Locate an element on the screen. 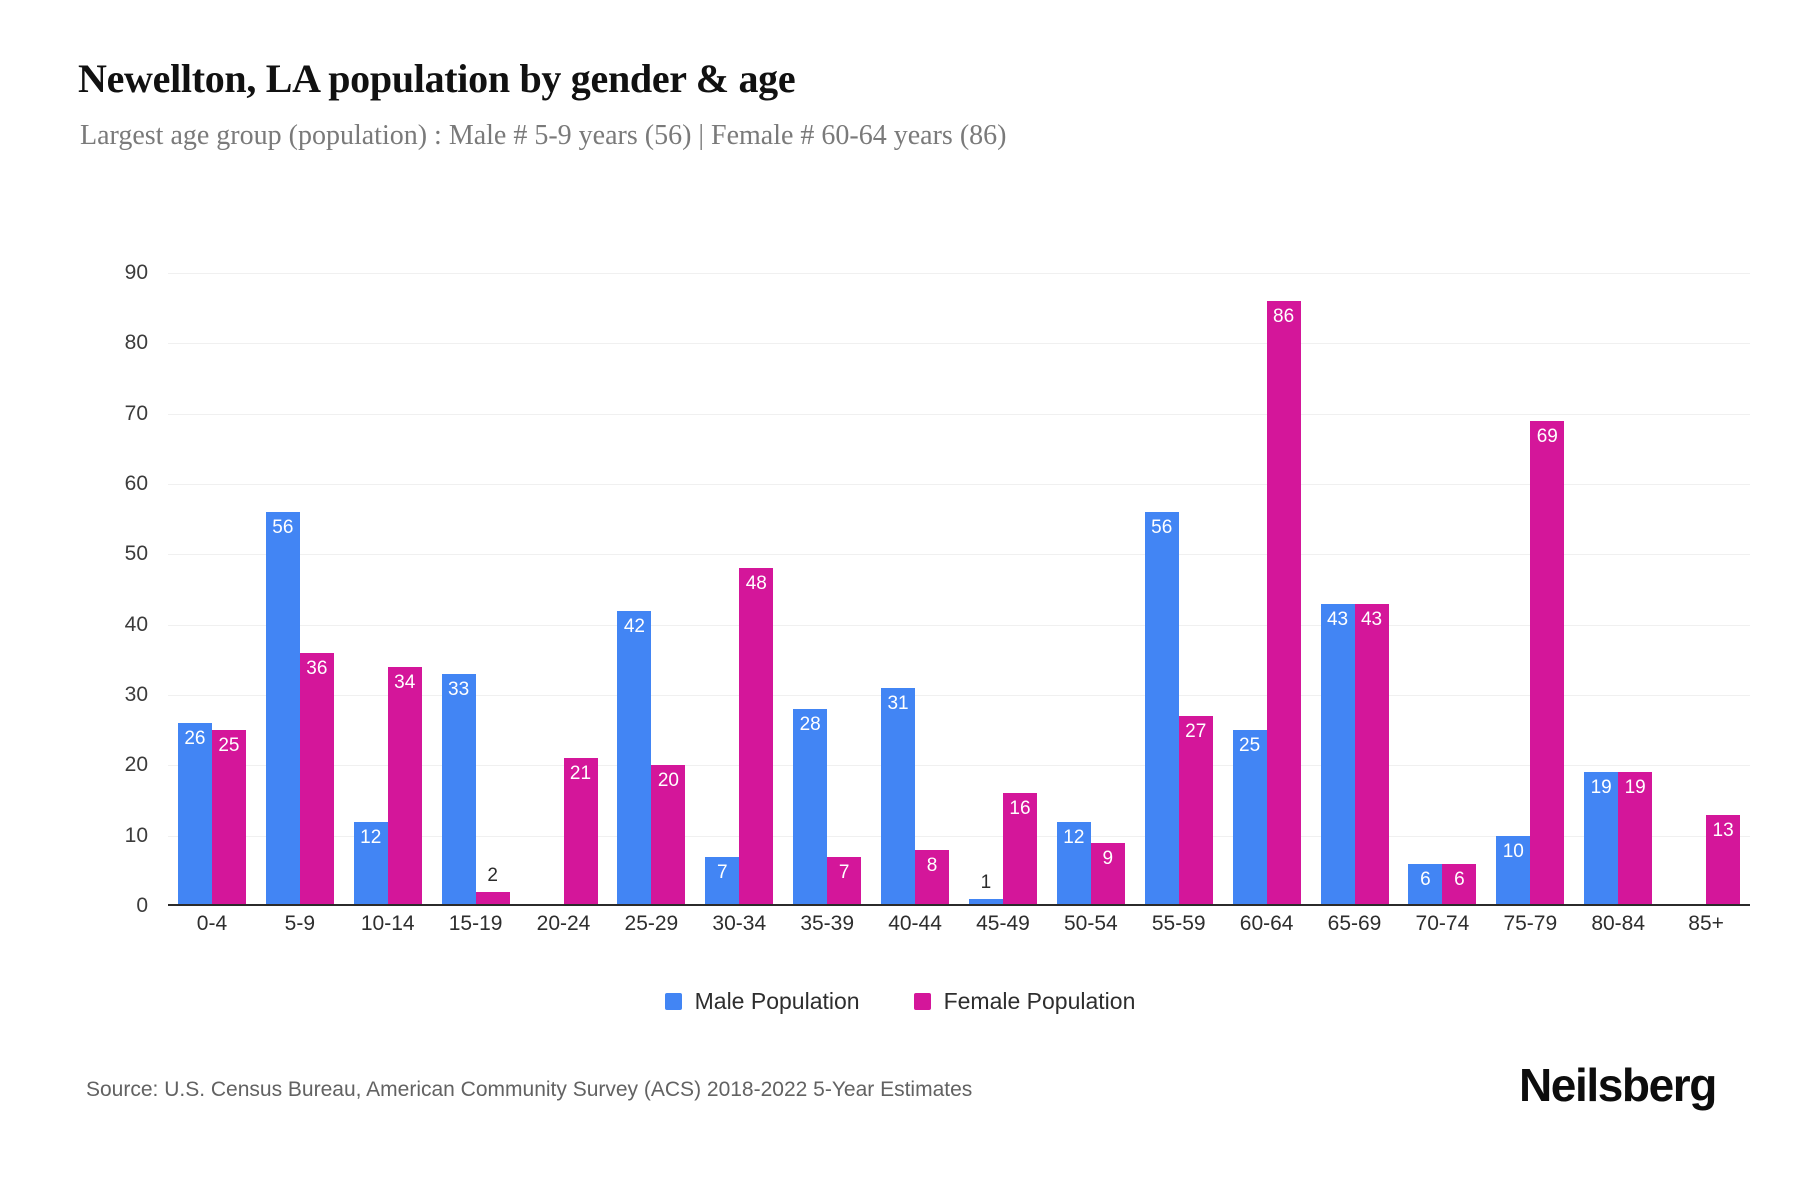  bar-female: 43 is located at coordinates (1371, 754).